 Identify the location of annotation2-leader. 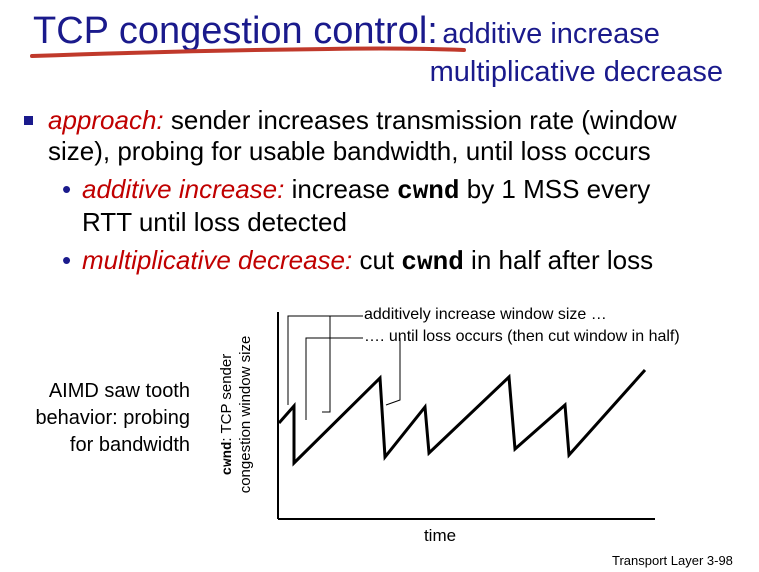
(334, 378).